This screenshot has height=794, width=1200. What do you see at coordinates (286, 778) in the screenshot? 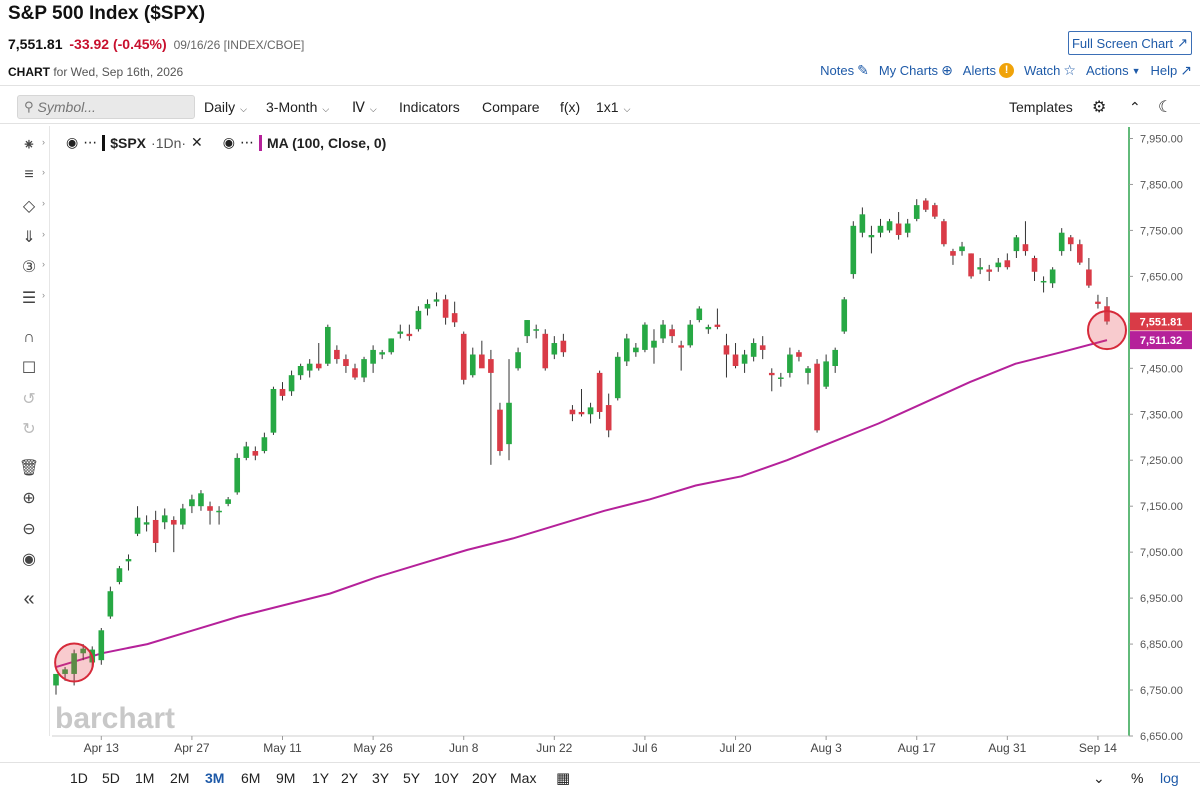
I see `timeframe-9m: 9M` at bounding box center [286, 778].